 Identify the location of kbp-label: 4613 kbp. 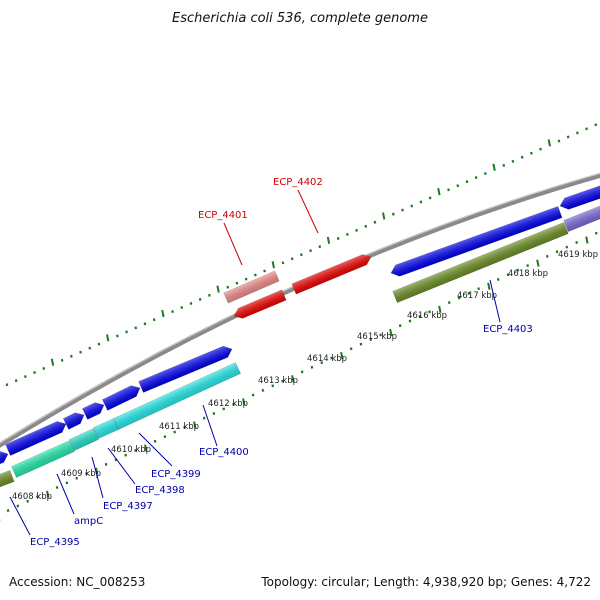
(278, 381).